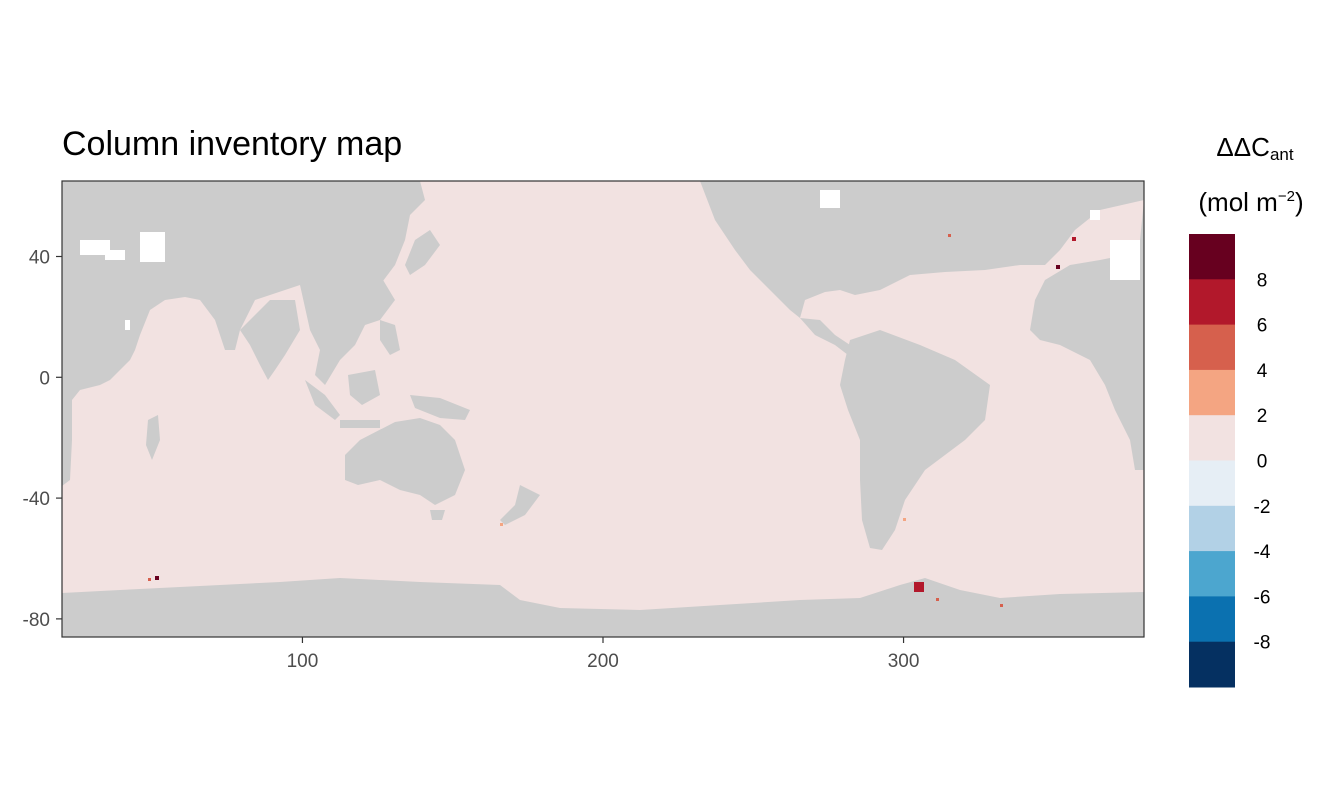 The image size is (1344, 806). I want to click on legend-label: -8, so click(1262, 643).